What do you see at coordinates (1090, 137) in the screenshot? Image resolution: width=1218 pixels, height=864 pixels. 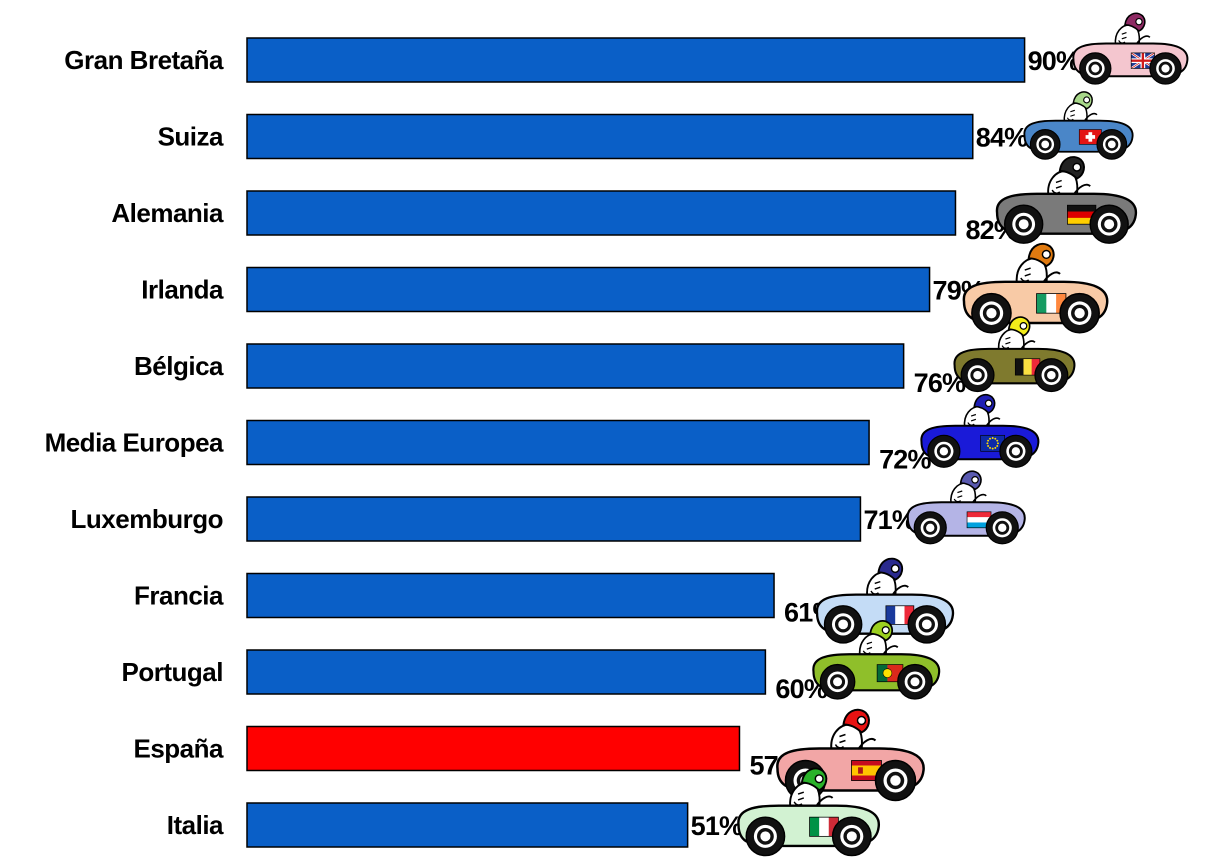 I see `switzerland-flag` at bounding box center [1090, 137].